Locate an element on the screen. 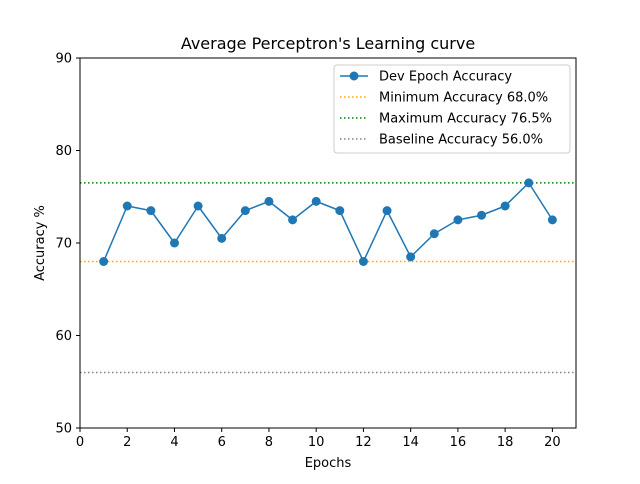  legend-label: Dev Epoch Accuracy is located at coordinates (445, 77).